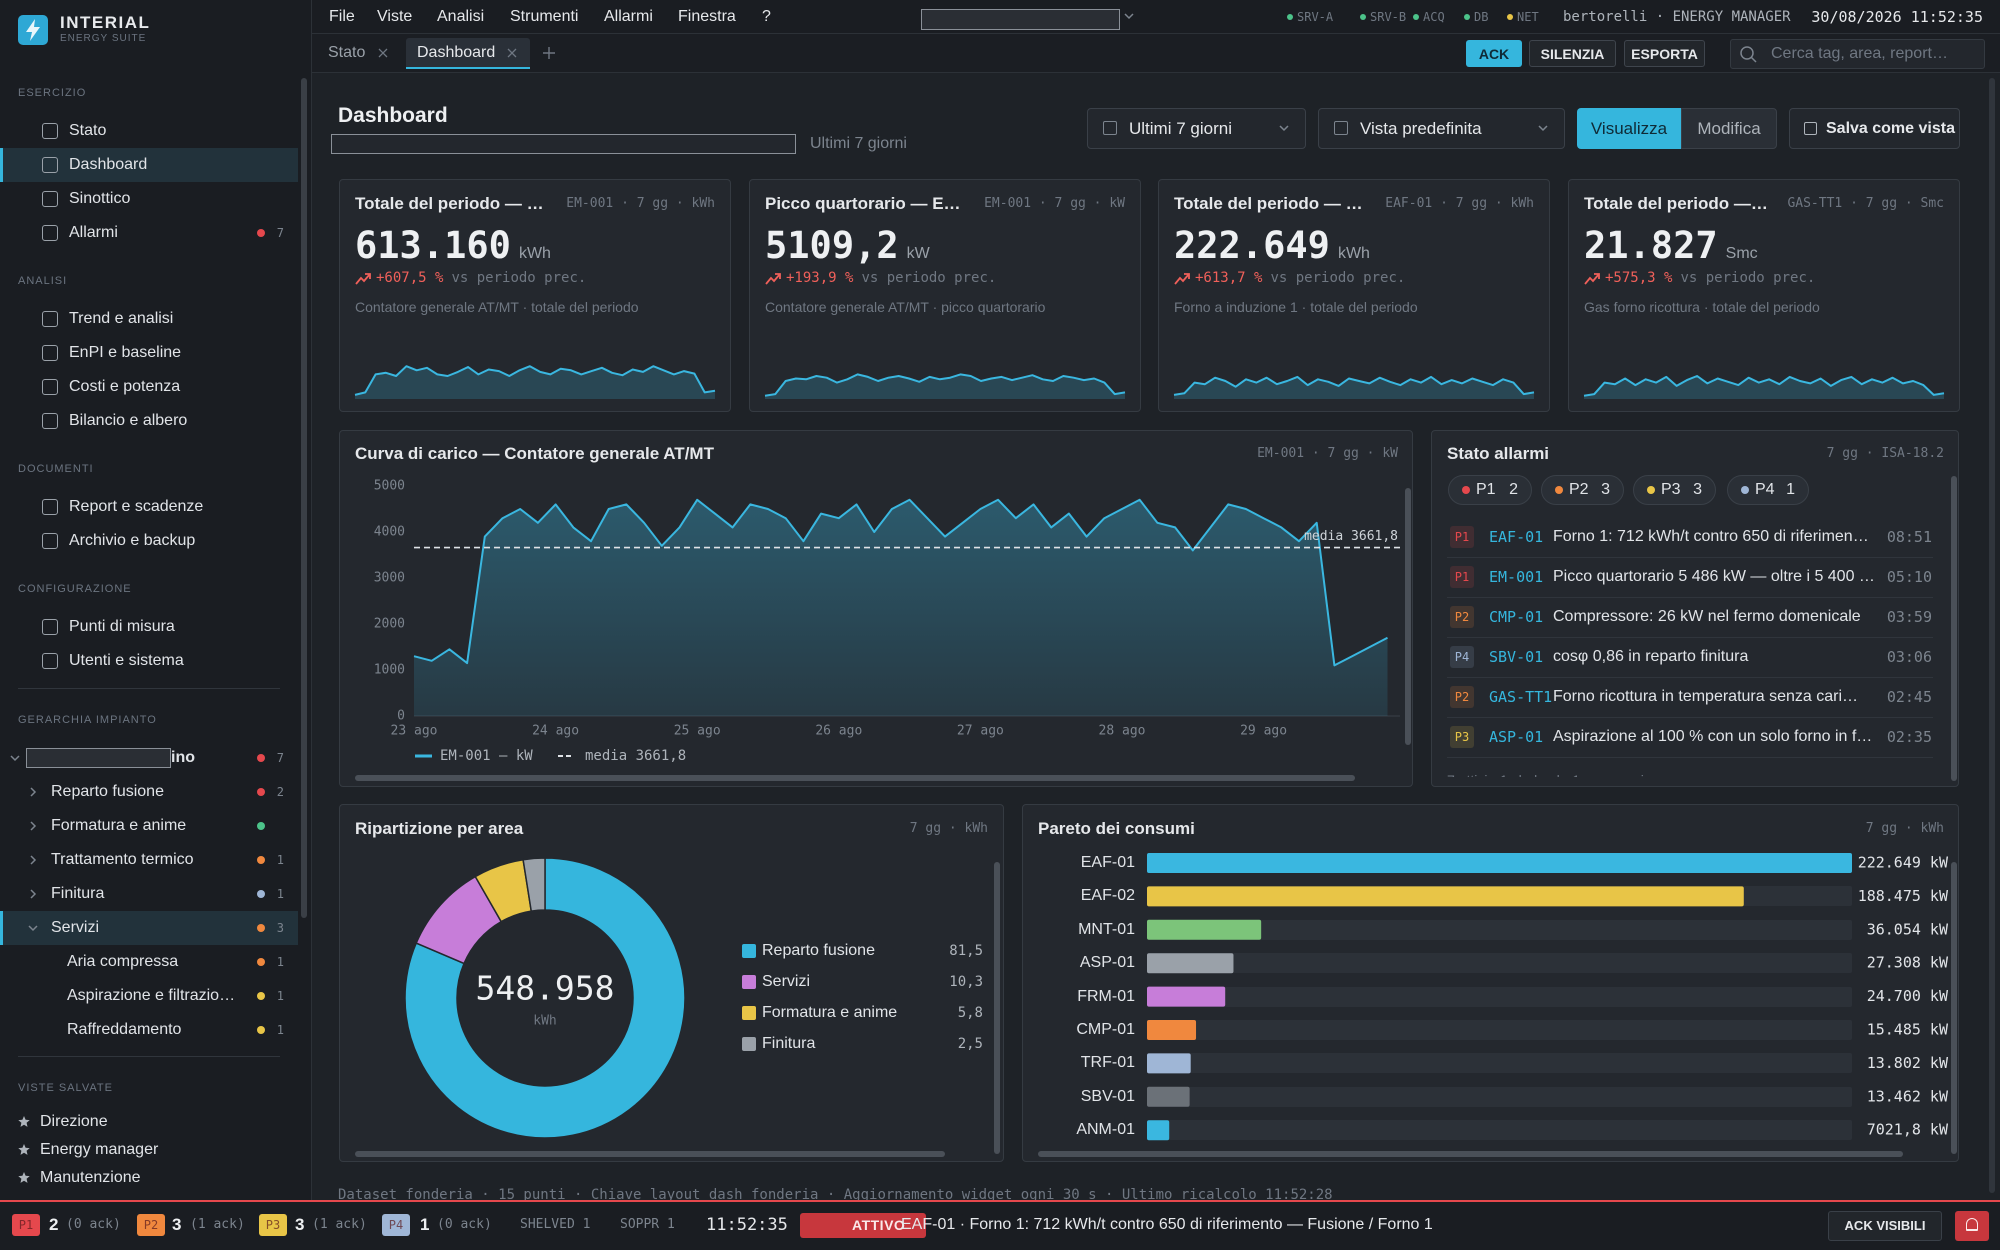 Image resolution: width=2000 pixels, height=1250 pixels. What do you see at coordinates (280, 792) in the screenshot?
I see `badge-count: 2` at bounding box center [280, 792].